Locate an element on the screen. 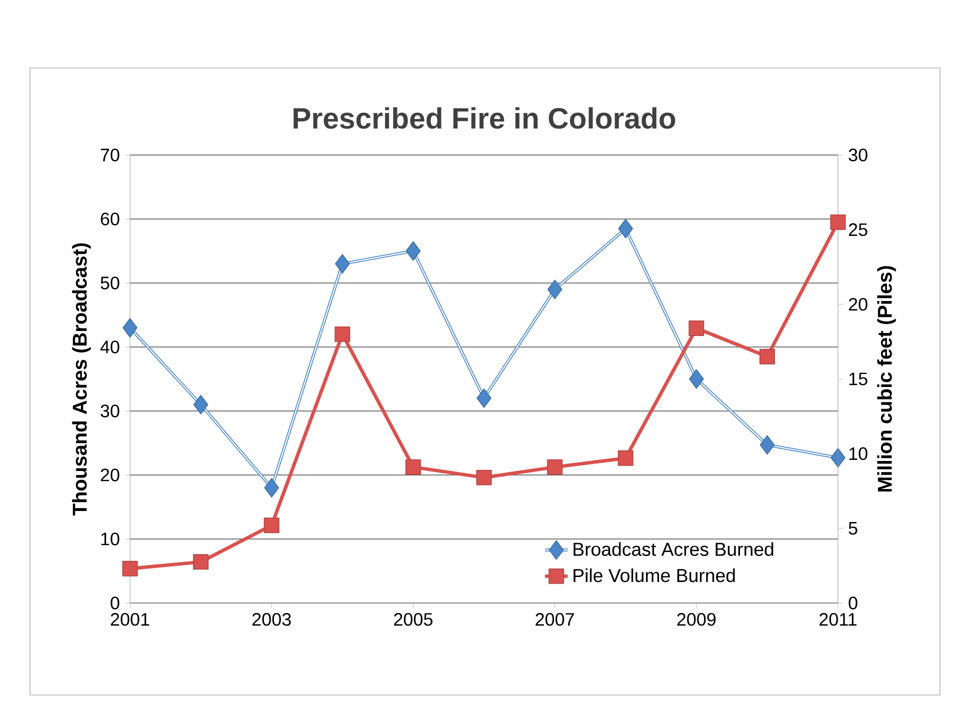 The height and width of the screenshot is (728, 965). y2-tick-label: 25 is located at coordinates (858, 229).